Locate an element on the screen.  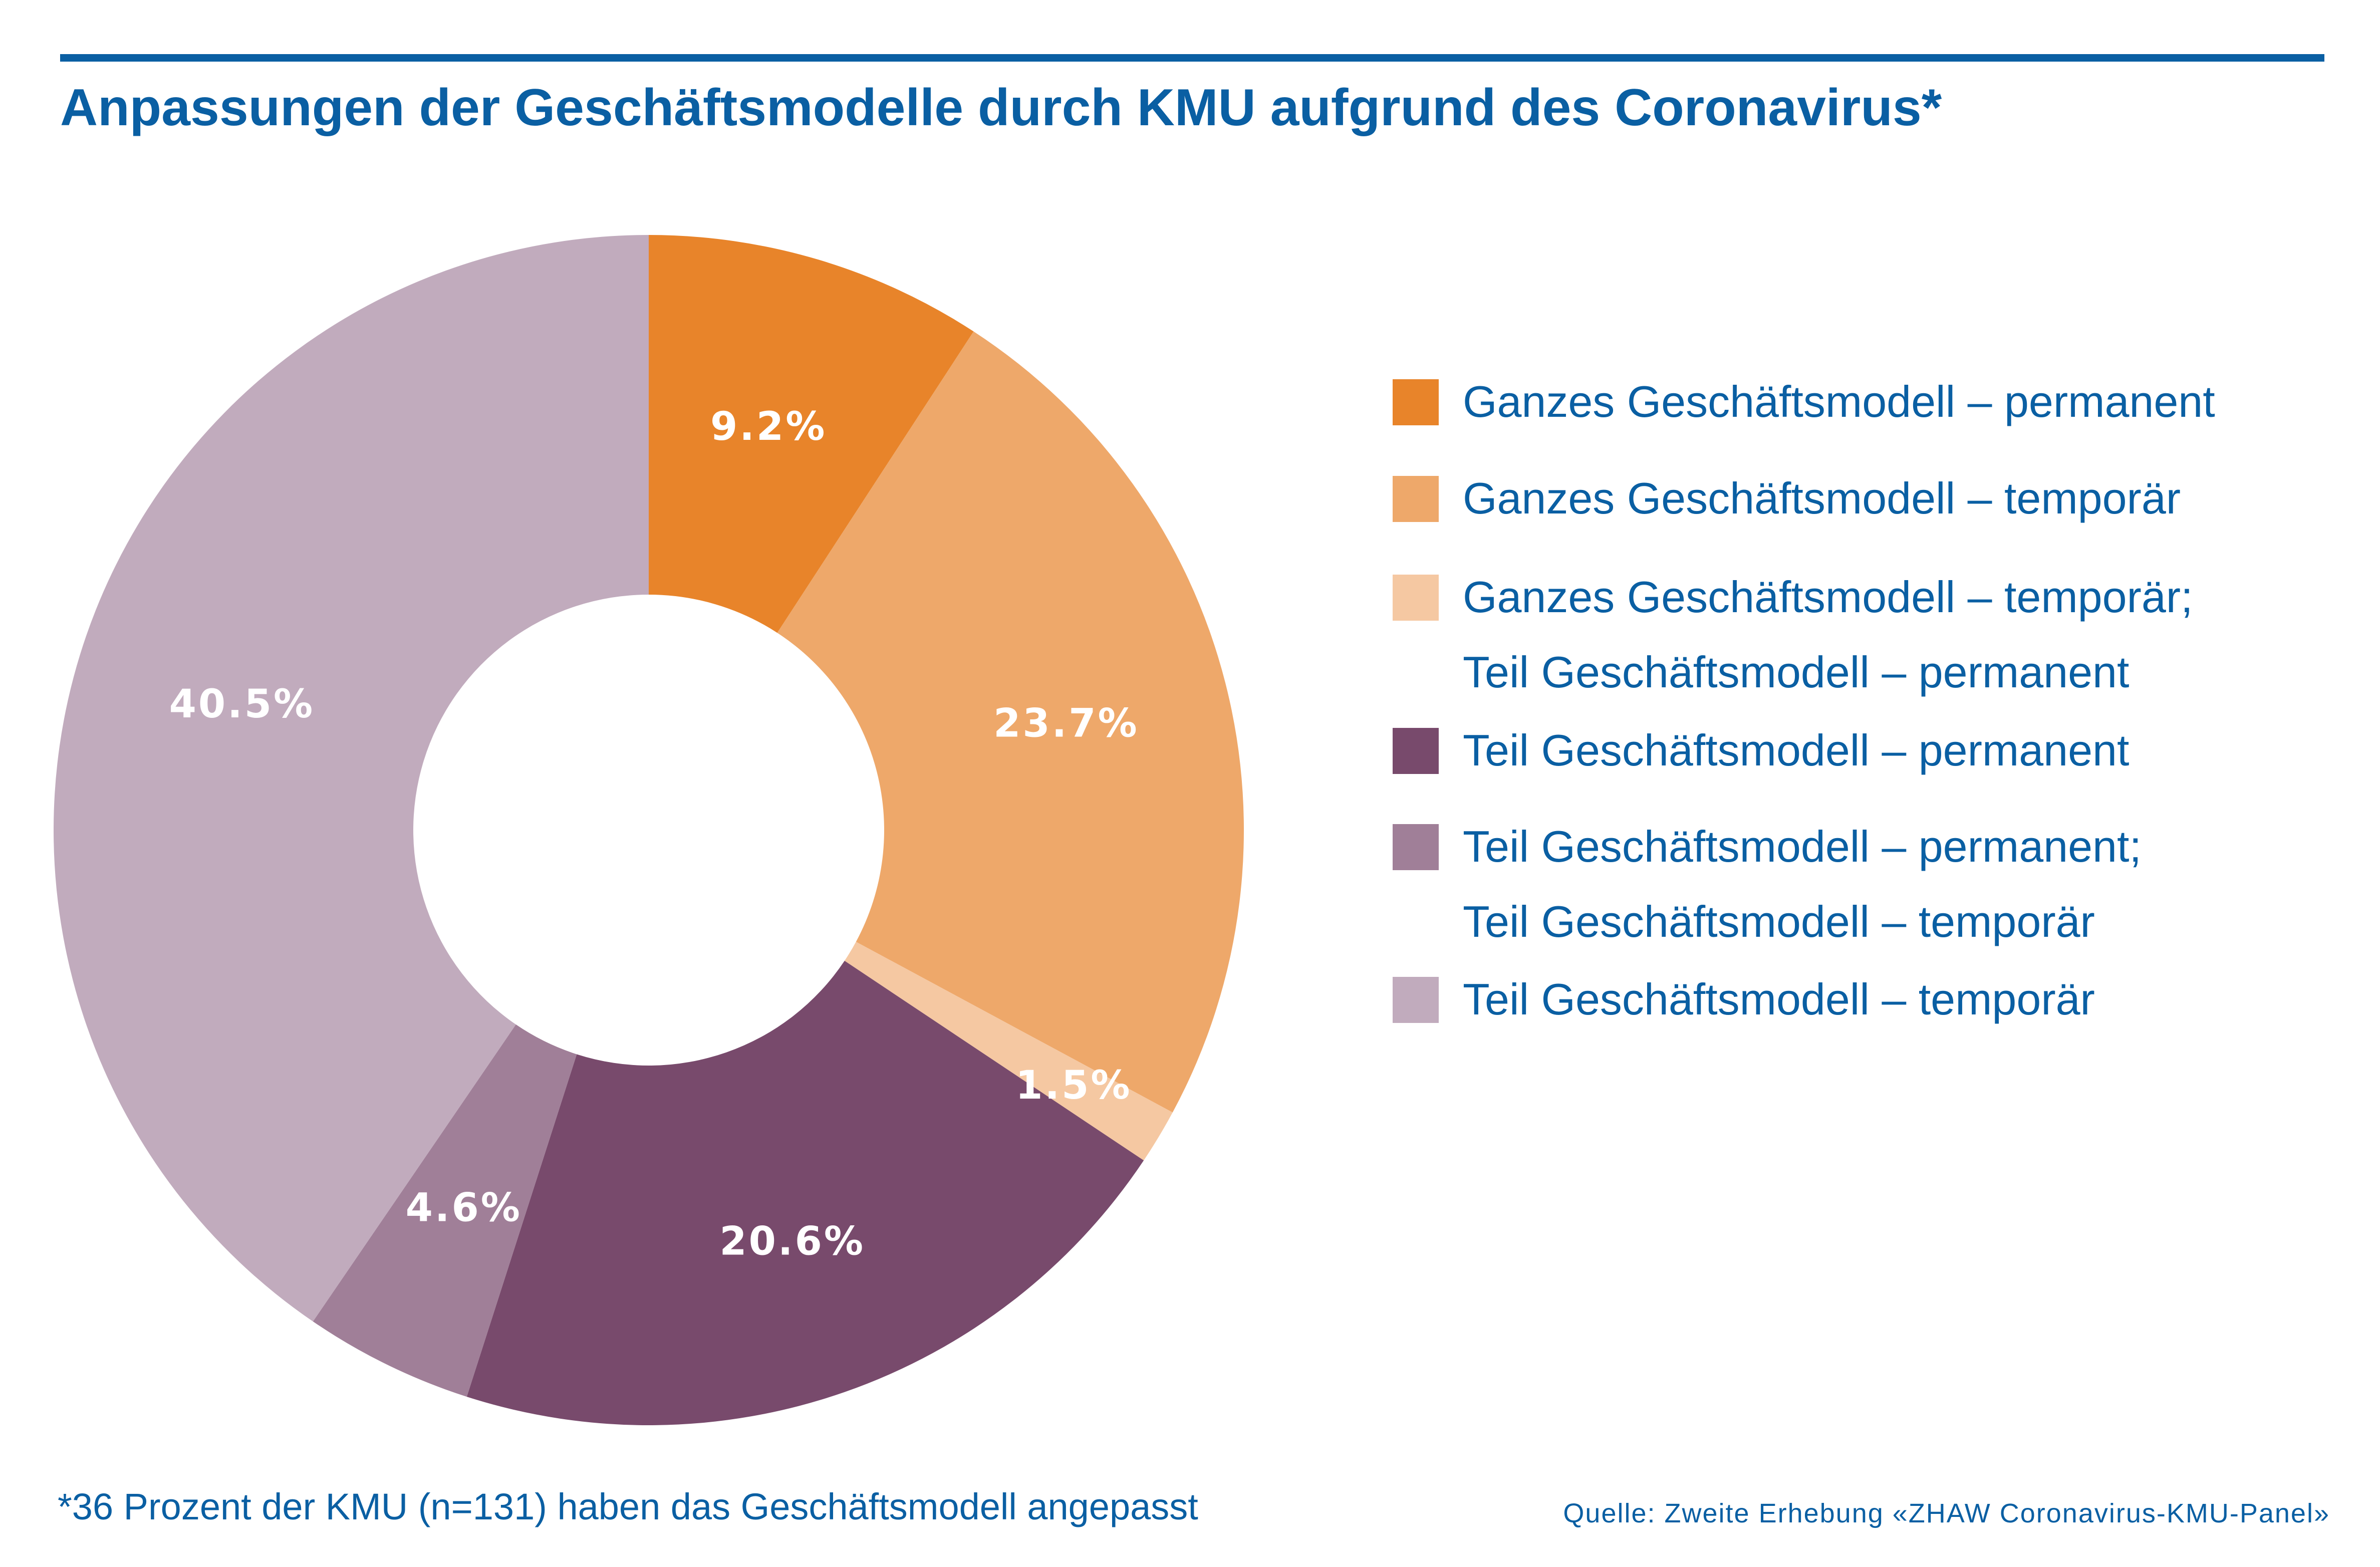
slice-label-1: 9.2% is located at coordinates (768, 427).